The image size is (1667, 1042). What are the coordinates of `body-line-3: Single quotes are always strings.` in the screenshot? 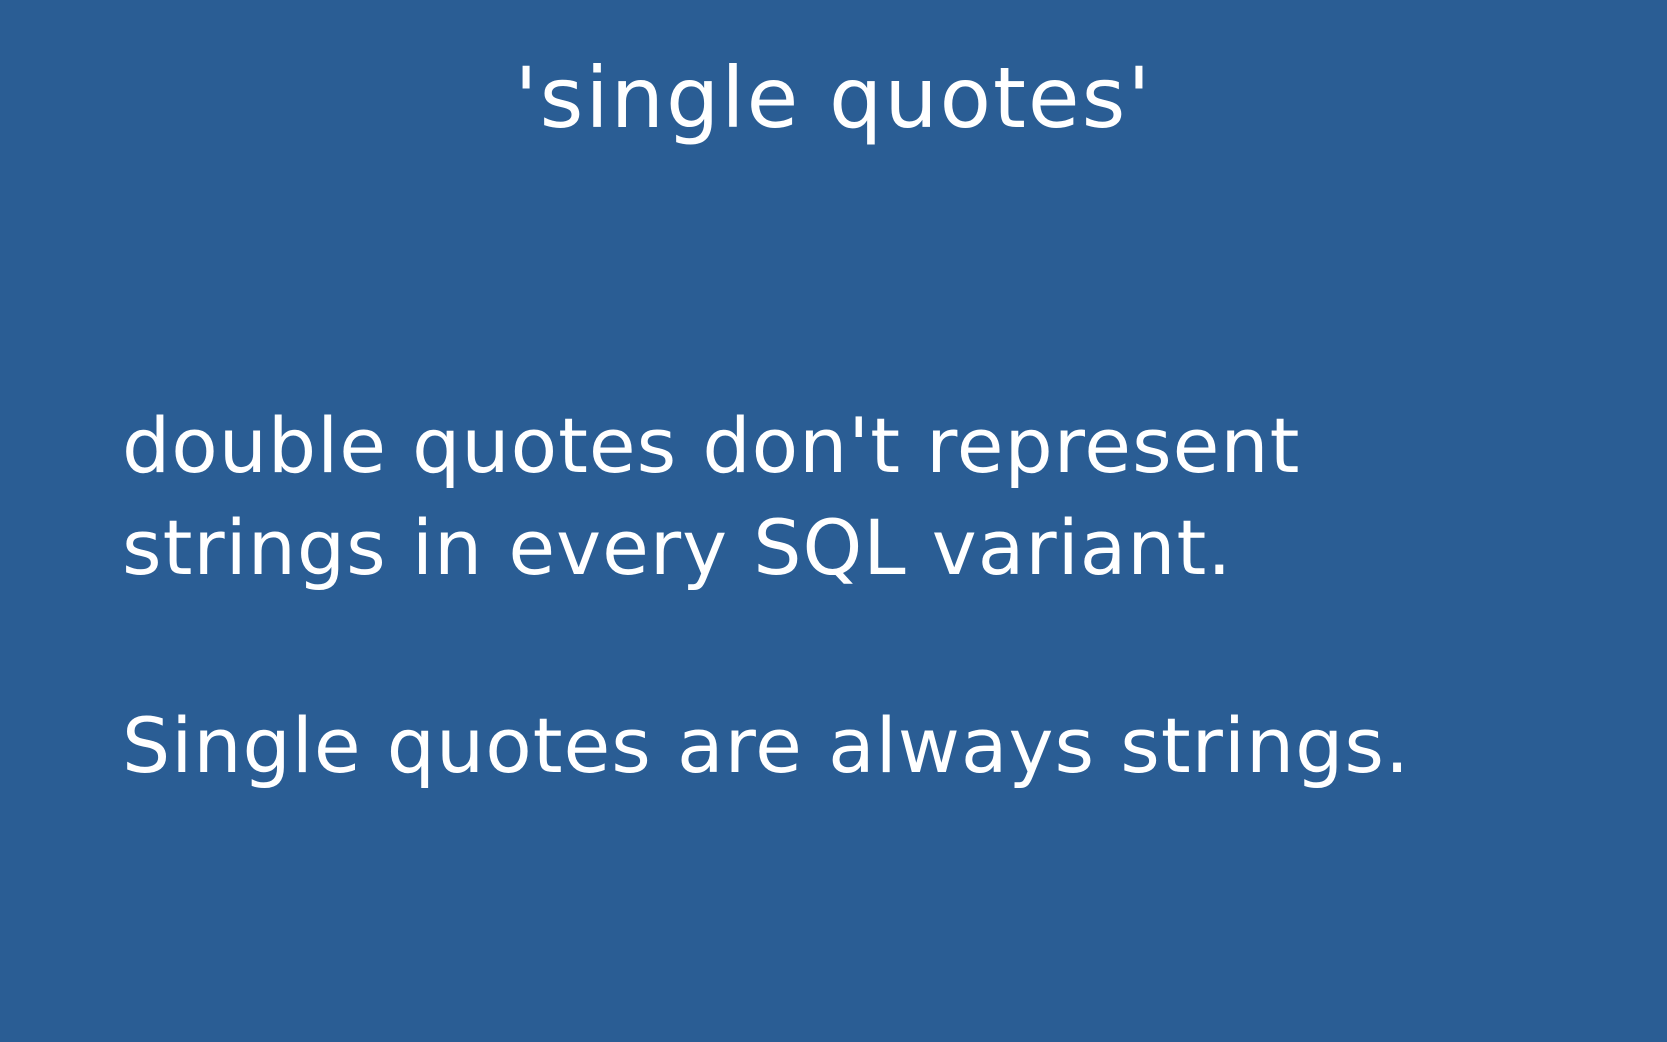 It's located at (766, 745).